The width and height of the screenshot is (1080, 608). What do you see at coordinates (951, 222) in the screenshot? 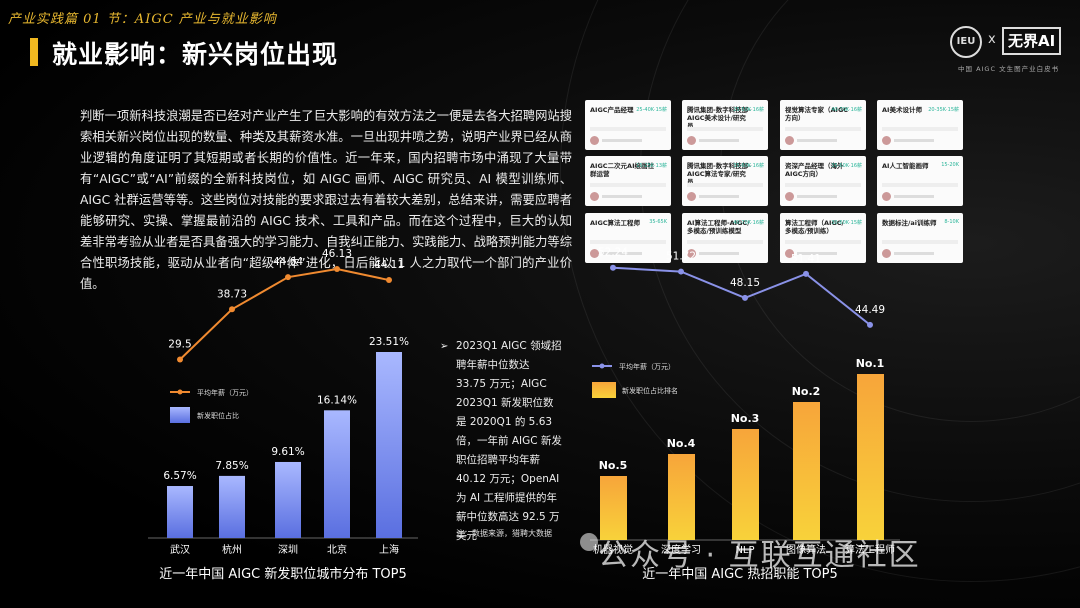
I see `job-card-salary: 8-10K` at bounding box center [951, 222].